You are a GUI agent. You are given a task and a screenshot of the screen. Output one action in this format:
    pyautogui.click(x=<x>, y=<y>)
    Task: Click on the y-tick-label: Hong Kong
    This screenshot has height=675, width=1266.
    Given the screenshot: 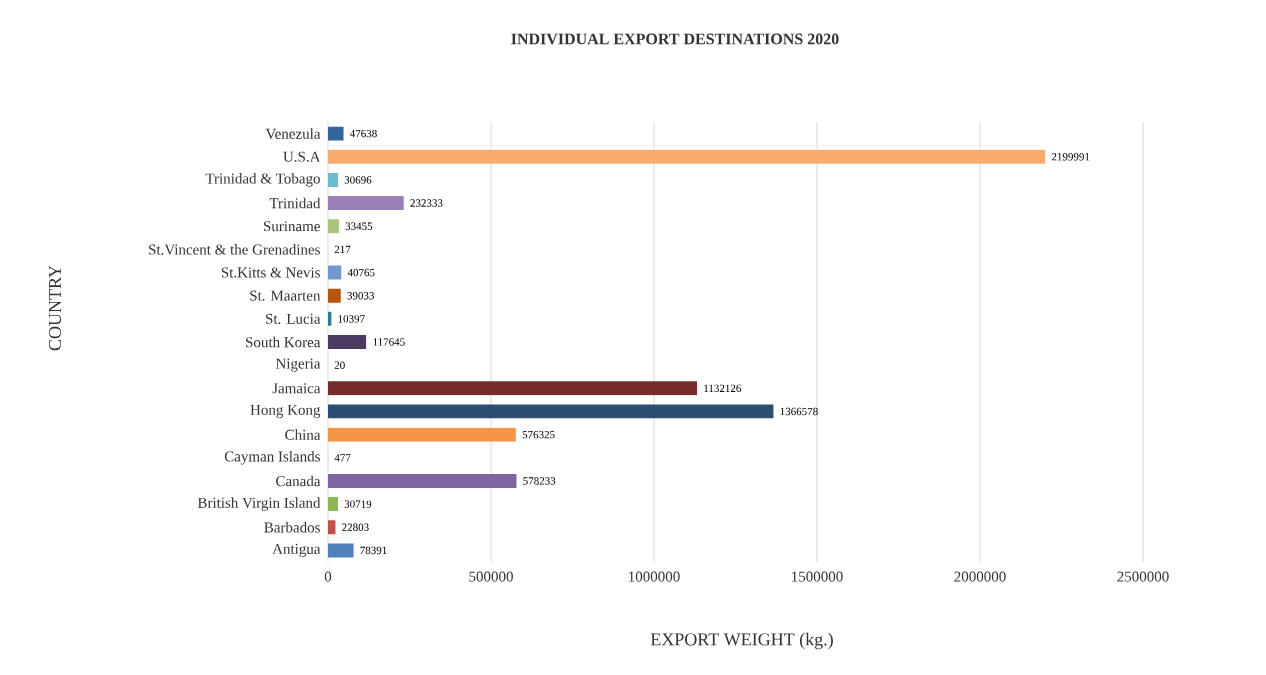 What is the action you would take?
    pyautogui.click(x=285, y=411)
    